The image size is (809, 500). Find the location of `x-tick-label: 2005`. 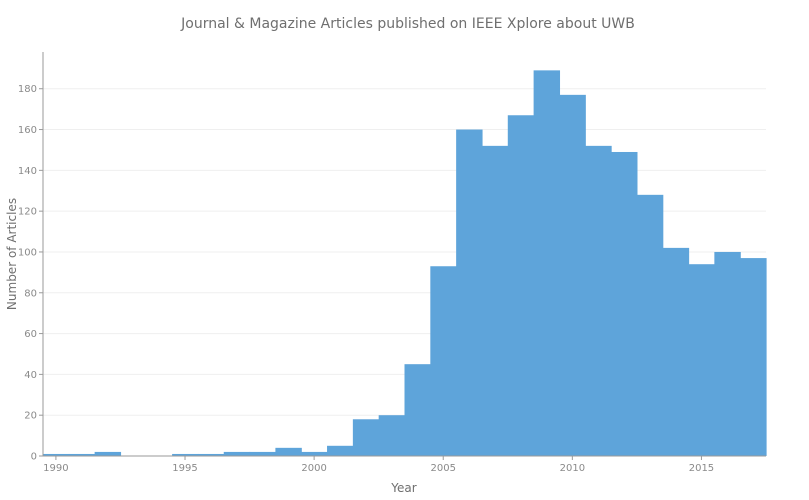

x-tick-label: 2005 is located at coordinates (443, 468).